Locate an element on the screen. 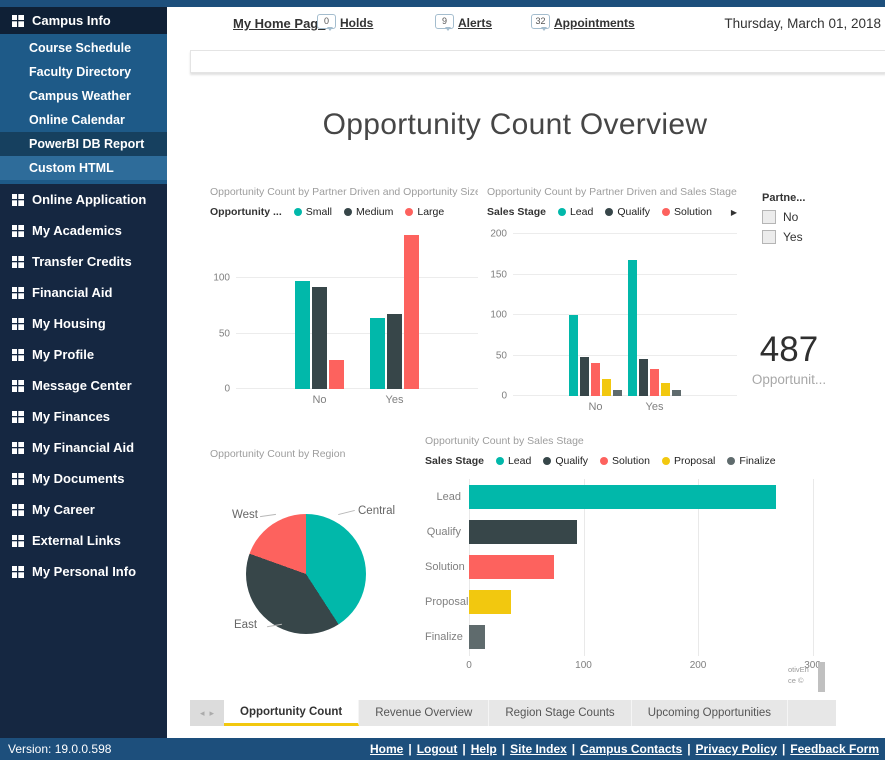  bar-qualify is located at coordinates (523, 531).